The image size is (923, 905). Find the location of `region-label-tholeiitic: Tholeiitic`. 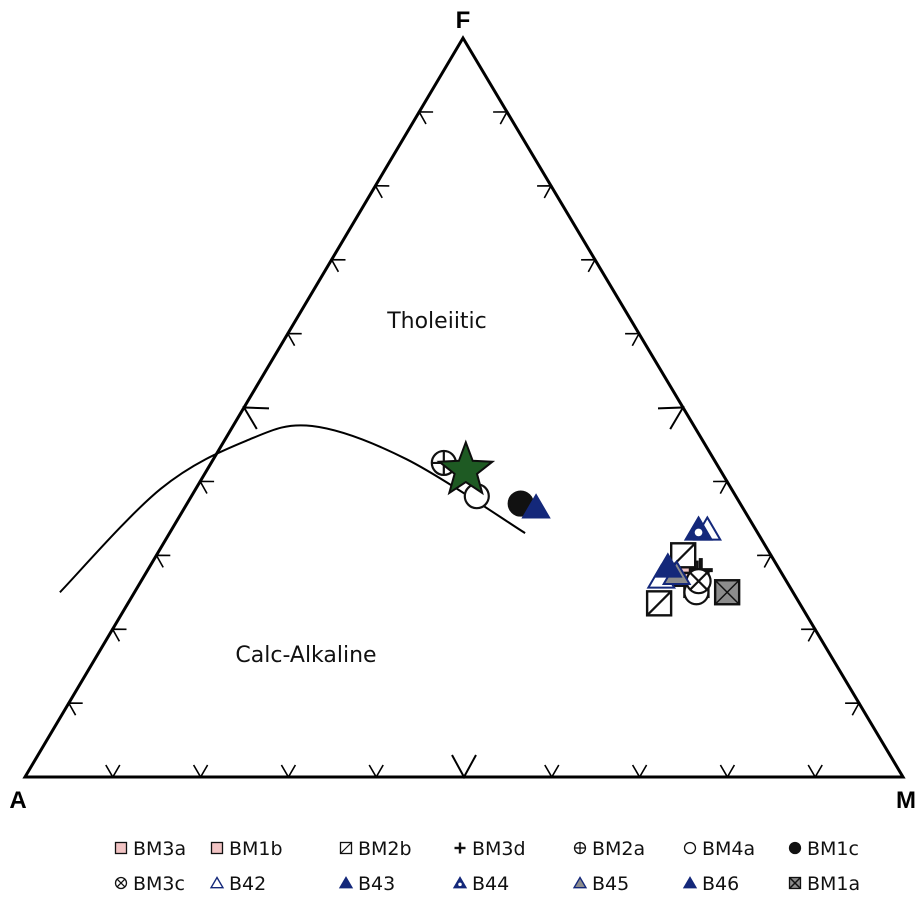

region-label-tholeiitic: Tholeiitic is located at coordinates (436, 321).